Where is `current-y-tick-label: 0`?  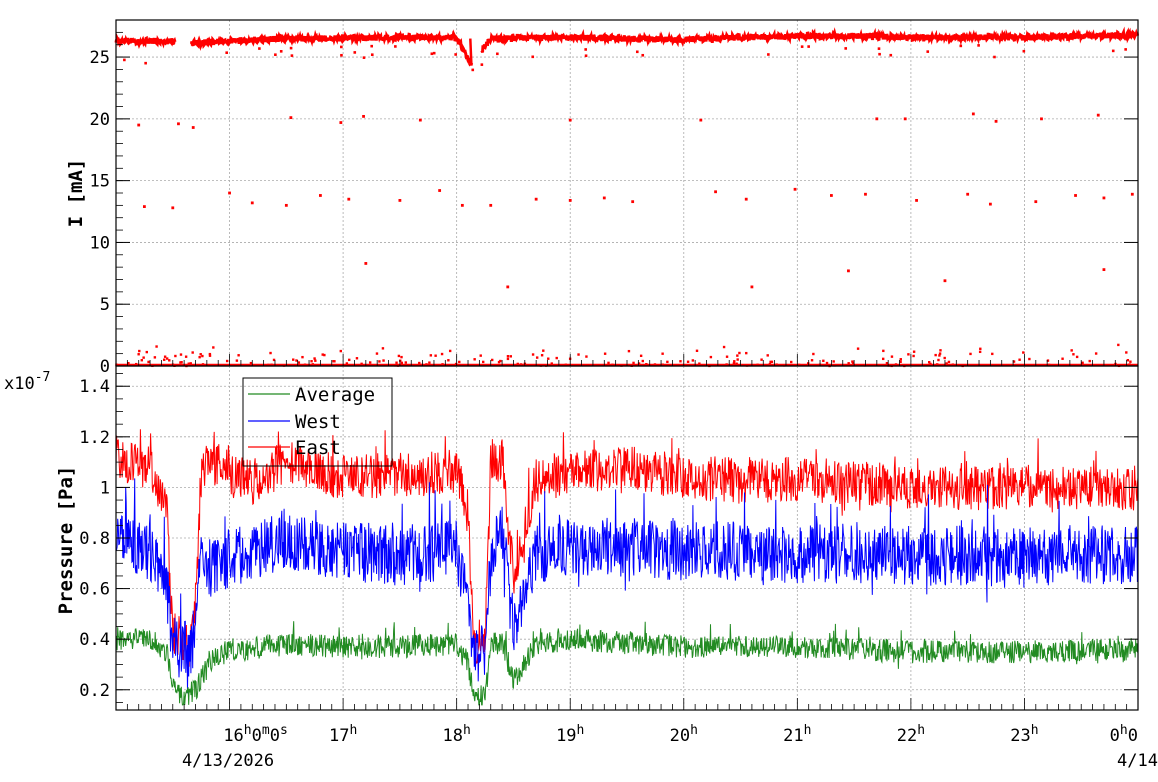 current-y-tick-label: 0 is located at coordinates (105, 367).